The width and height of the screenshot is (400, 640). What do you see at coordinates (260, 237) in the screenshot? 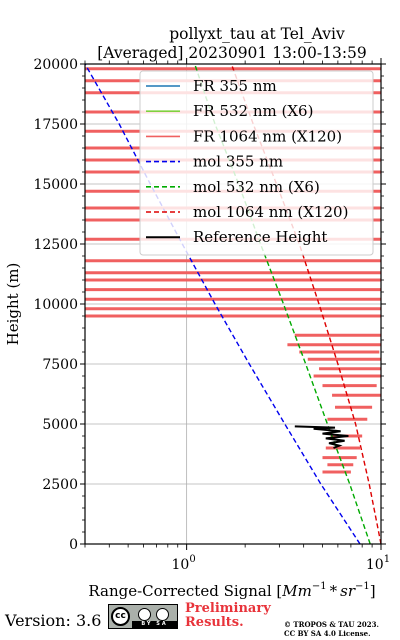
I see `legend-label: Reference Height` at bounding box center [260, 237].